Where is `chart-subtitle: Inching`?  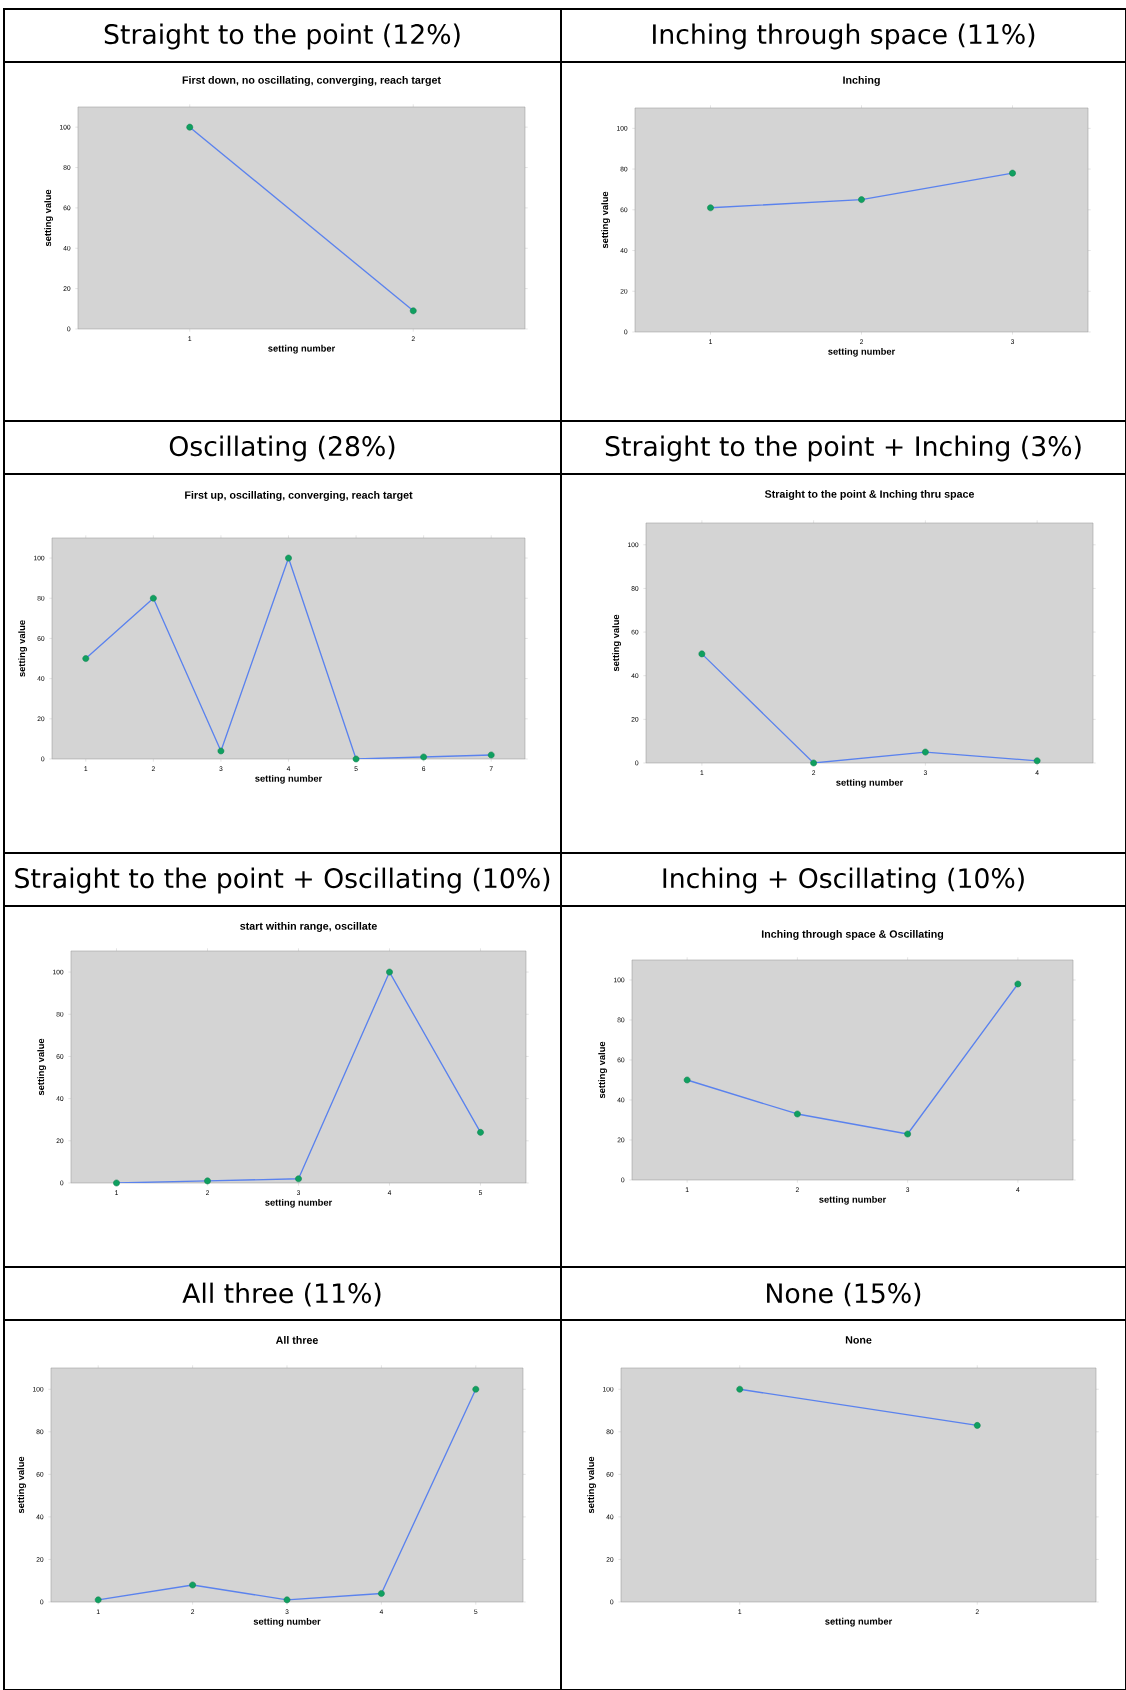
chart-subtitle: Inching is located at coordinates (861, 80).